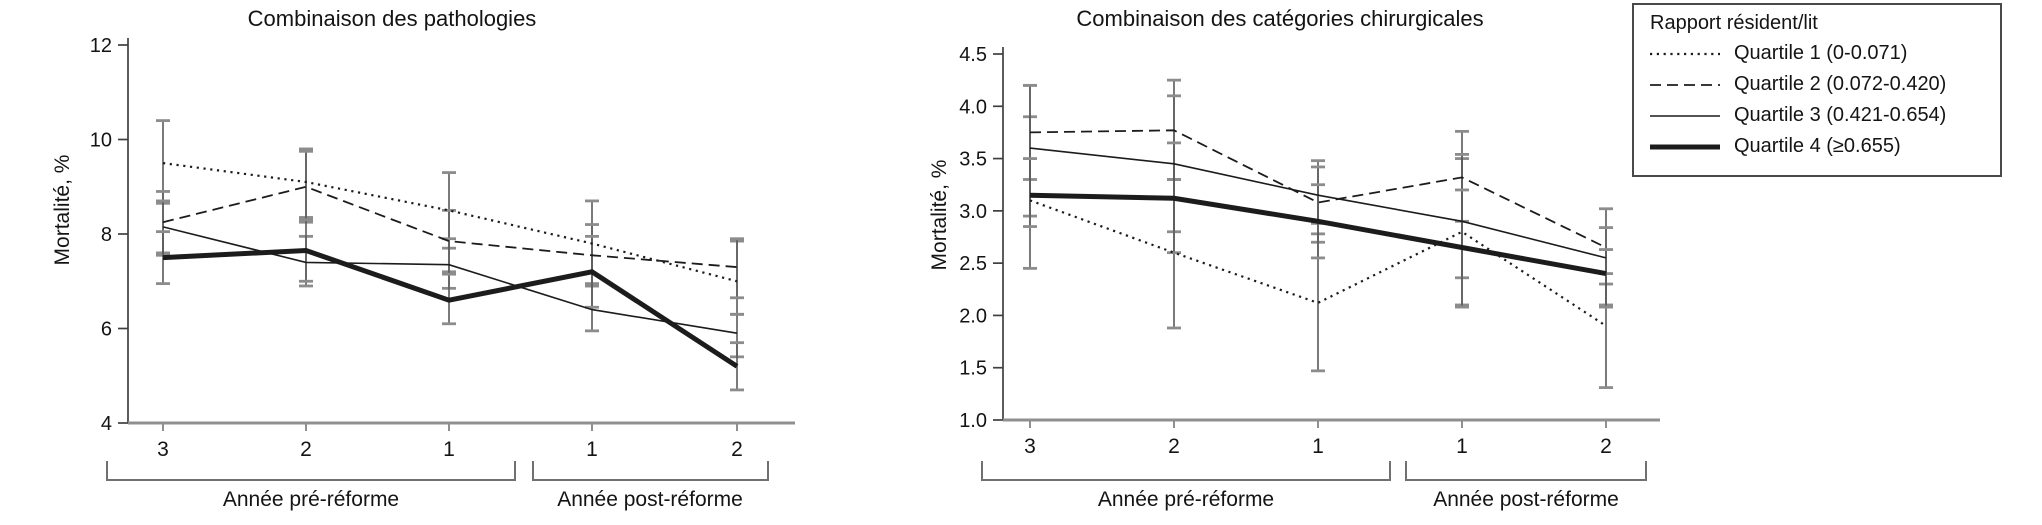 The image size is (2042, 525). Describe the element at coordinates (650, 499) in the screenshot. I see `left-post-reform-label: Année post-réforme` at that location.